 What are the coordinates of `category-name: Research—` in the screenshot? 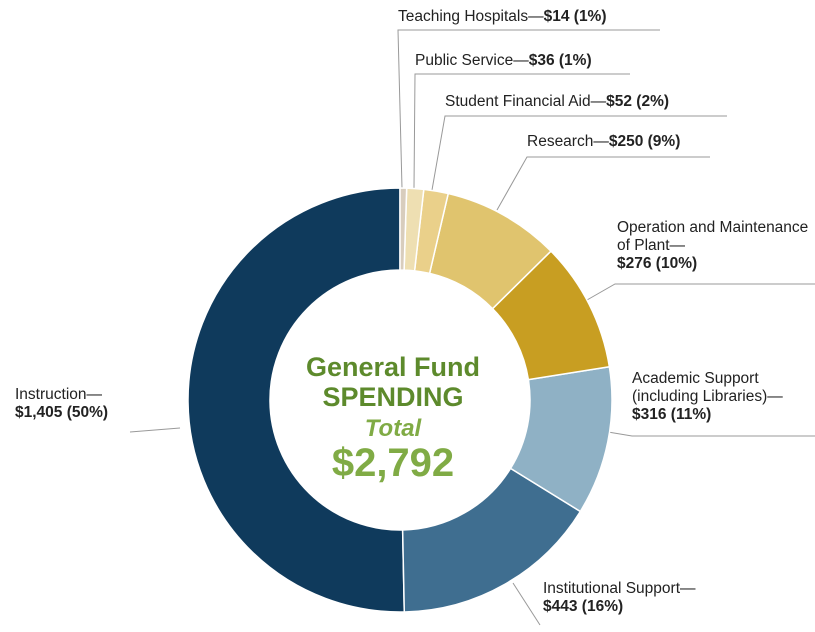 It's located at (568, 141).